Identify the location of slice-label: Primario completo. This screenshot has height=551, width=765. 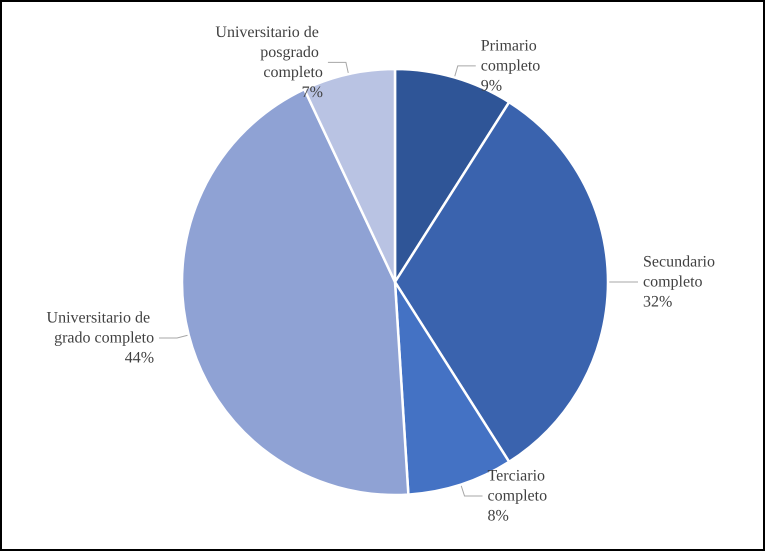
(510, 55).